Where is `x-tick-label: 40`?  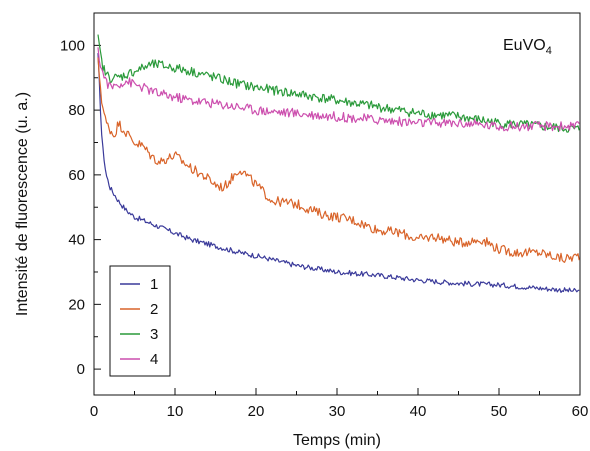
x-tick-label: 40 is located at coordinates (418, 411).